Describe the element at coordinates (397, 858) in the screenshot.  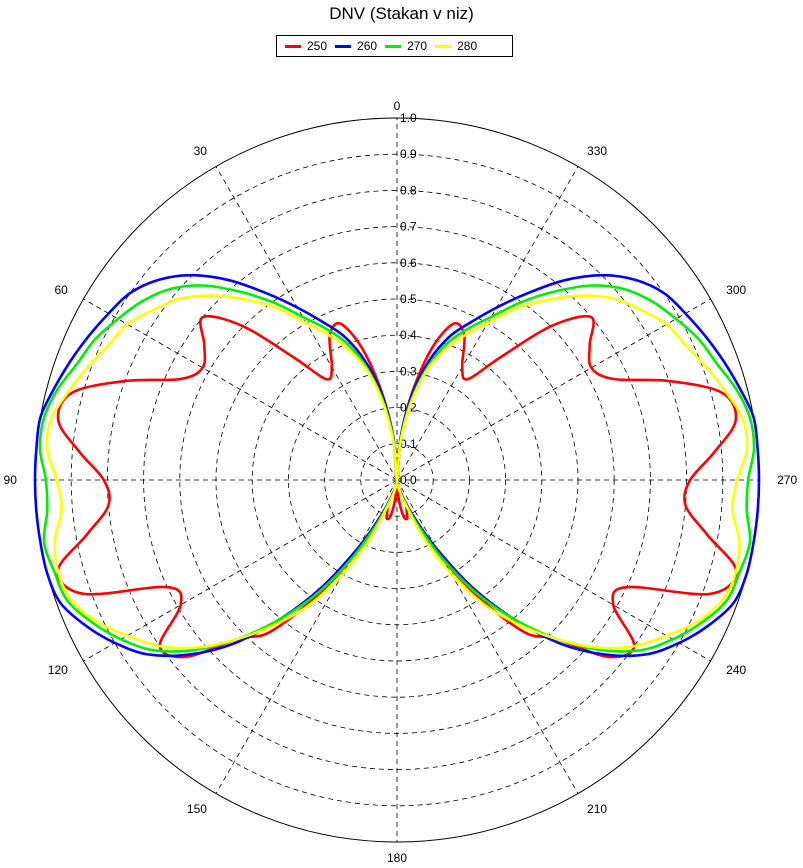
I see `angle-tick-label: 180` at that location.